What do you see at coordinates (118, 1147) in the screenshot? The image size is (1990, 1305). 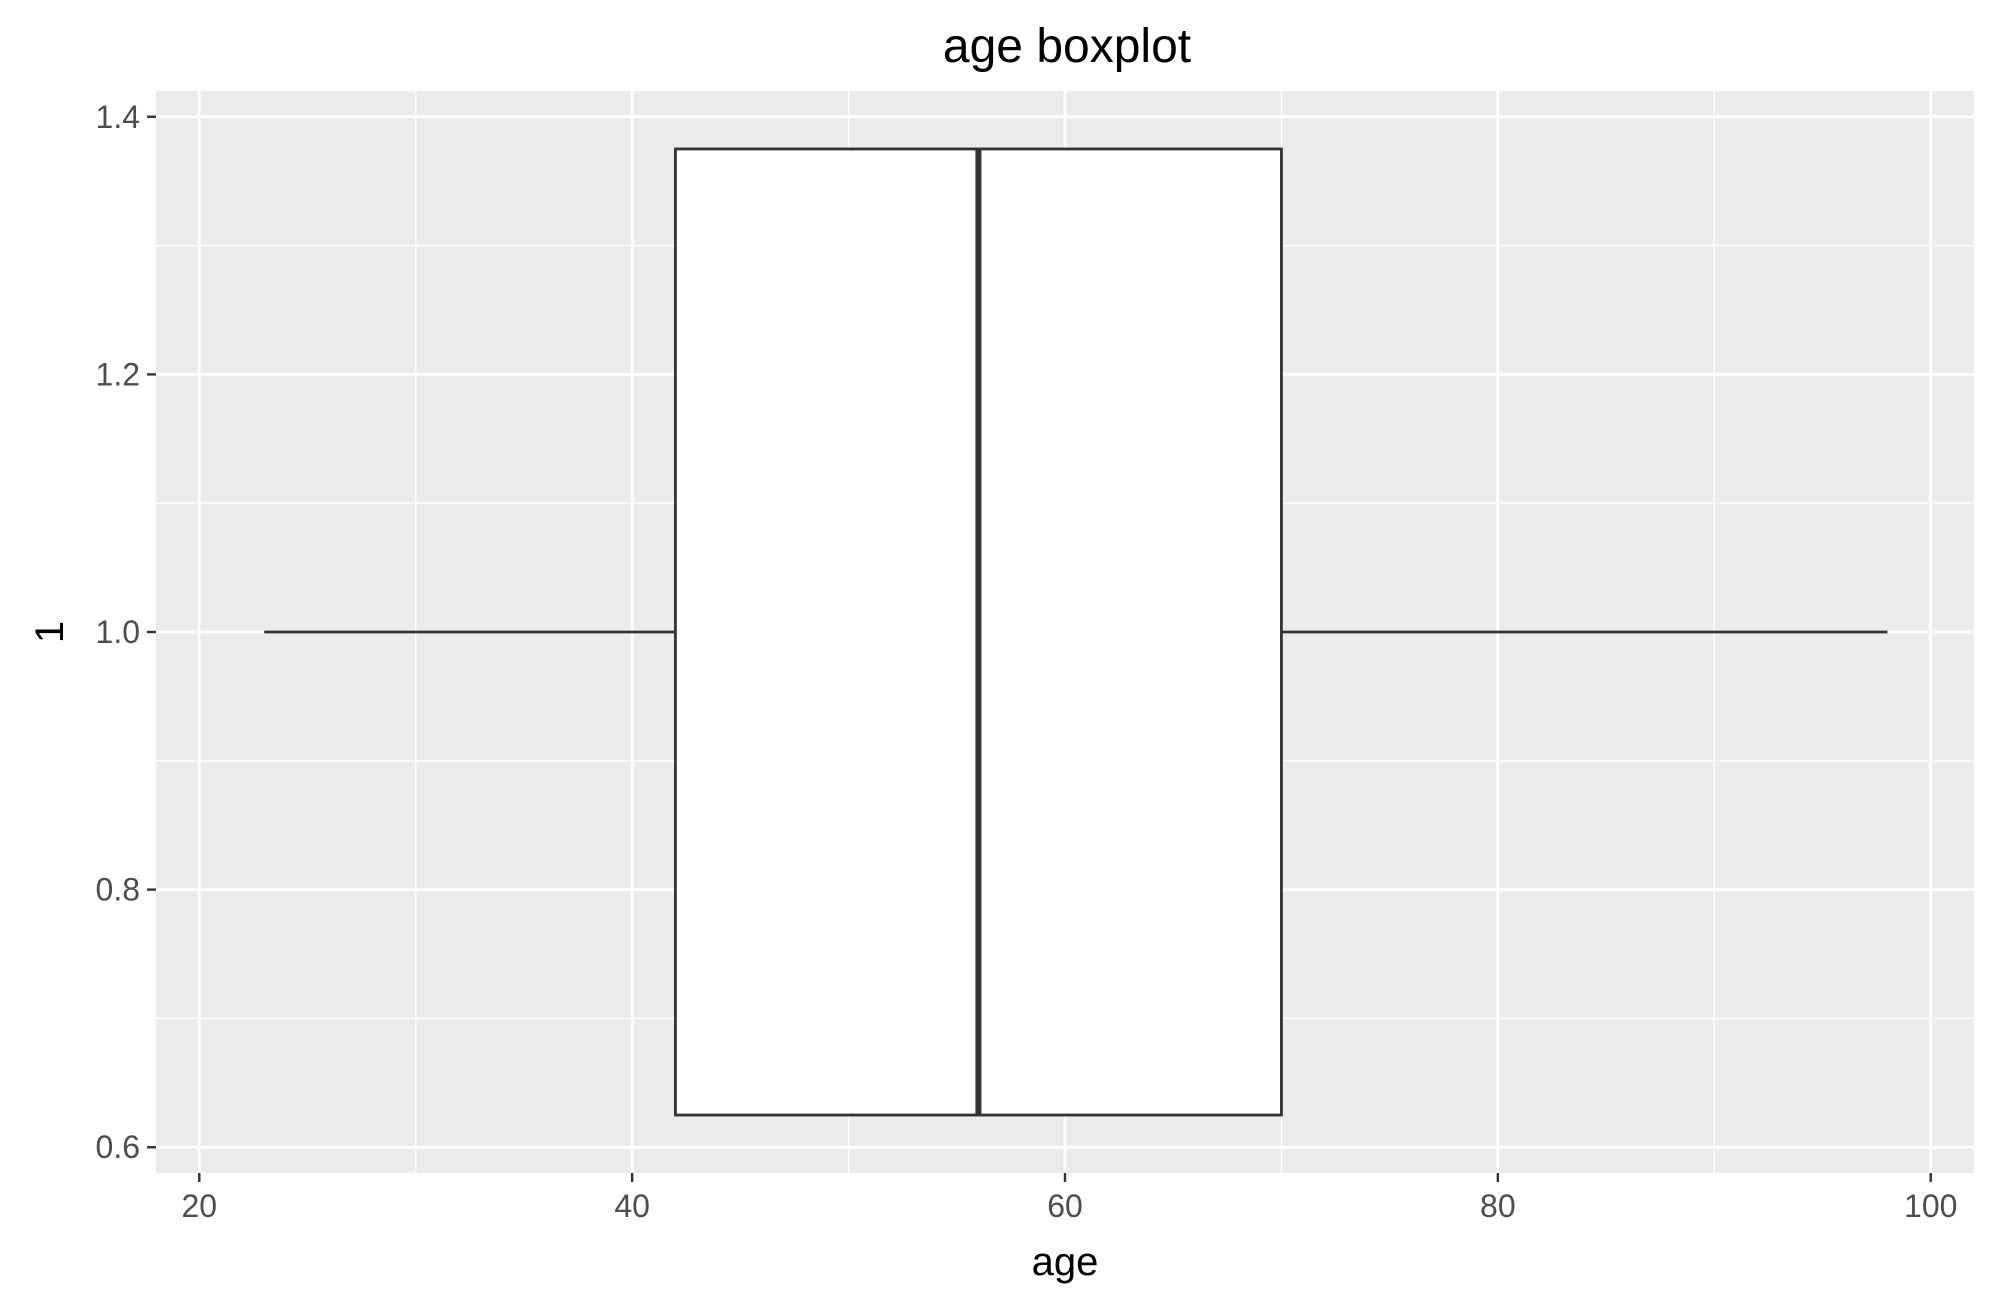 I see `y-tick-label: 0.6` at bounding box center [118, 1147].